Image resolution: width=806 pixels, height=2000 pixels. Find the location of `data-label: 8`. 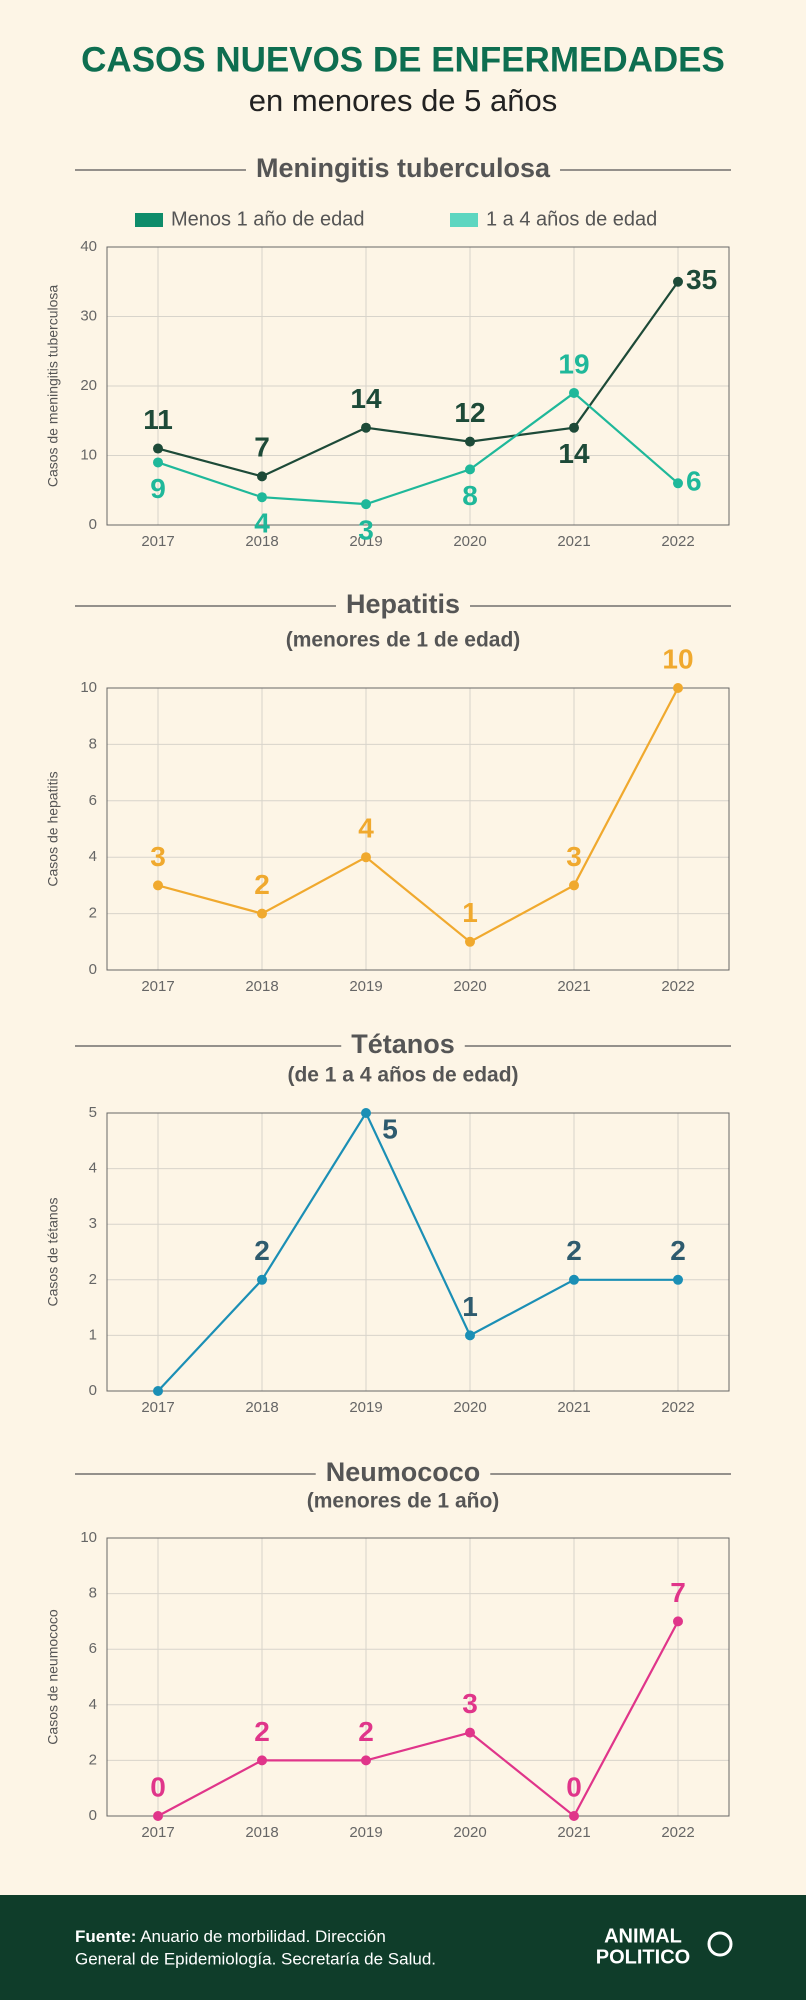

data-label: 8 is located at coordinates (470, 495).